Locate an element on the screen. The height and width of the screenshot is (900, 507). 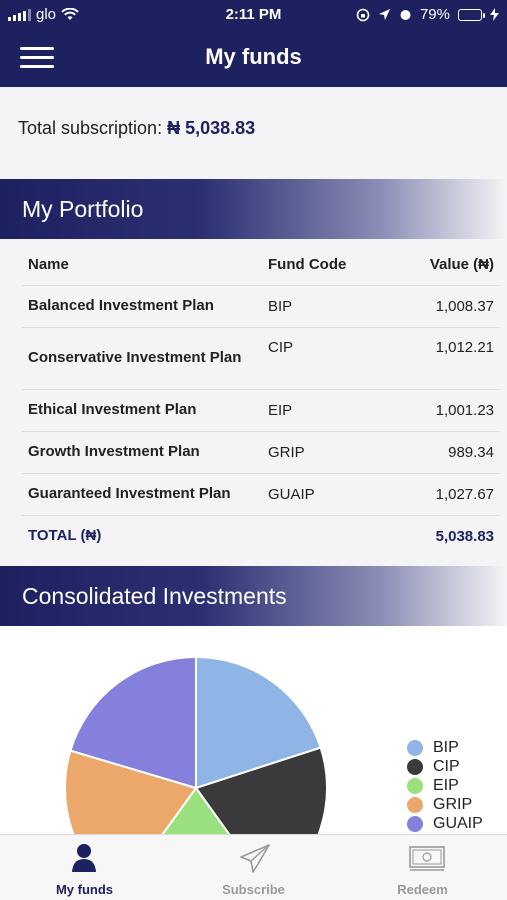
battery-percent: 79% is located at coordinates (434, 14).